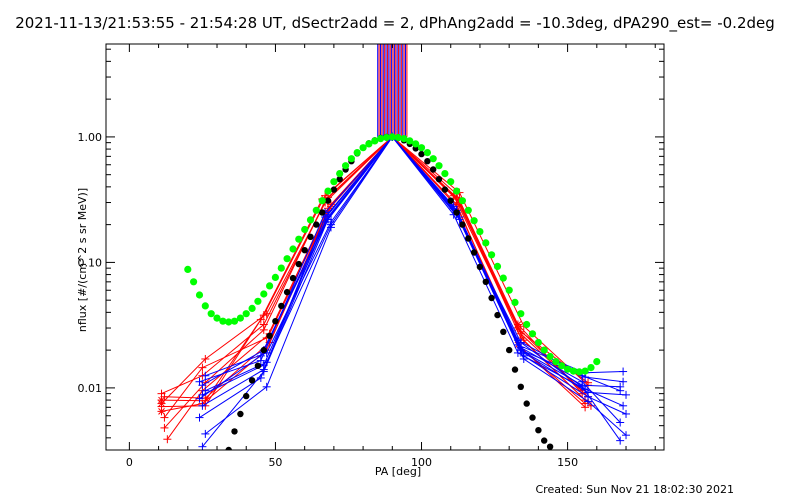 Image resolution: width=800 pixels, height=500 pixels. I want to click on x-tick-label: 150, so click(567, 462).